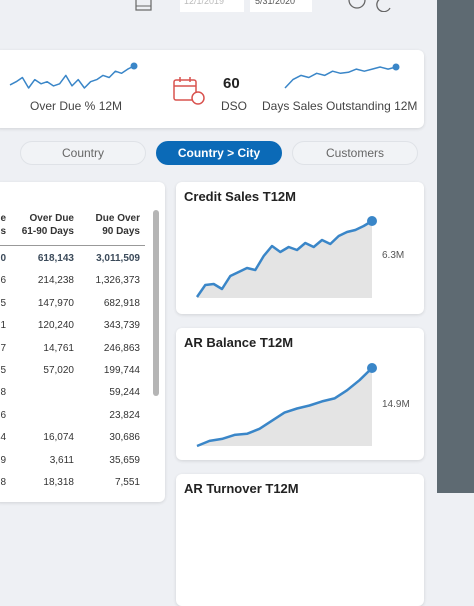 Image resolution: width=474 pixels, height=606 pixels. Describe the element at coordinates (124, 393) in the screenshot. I see `table-cell: 59,244` at that location.